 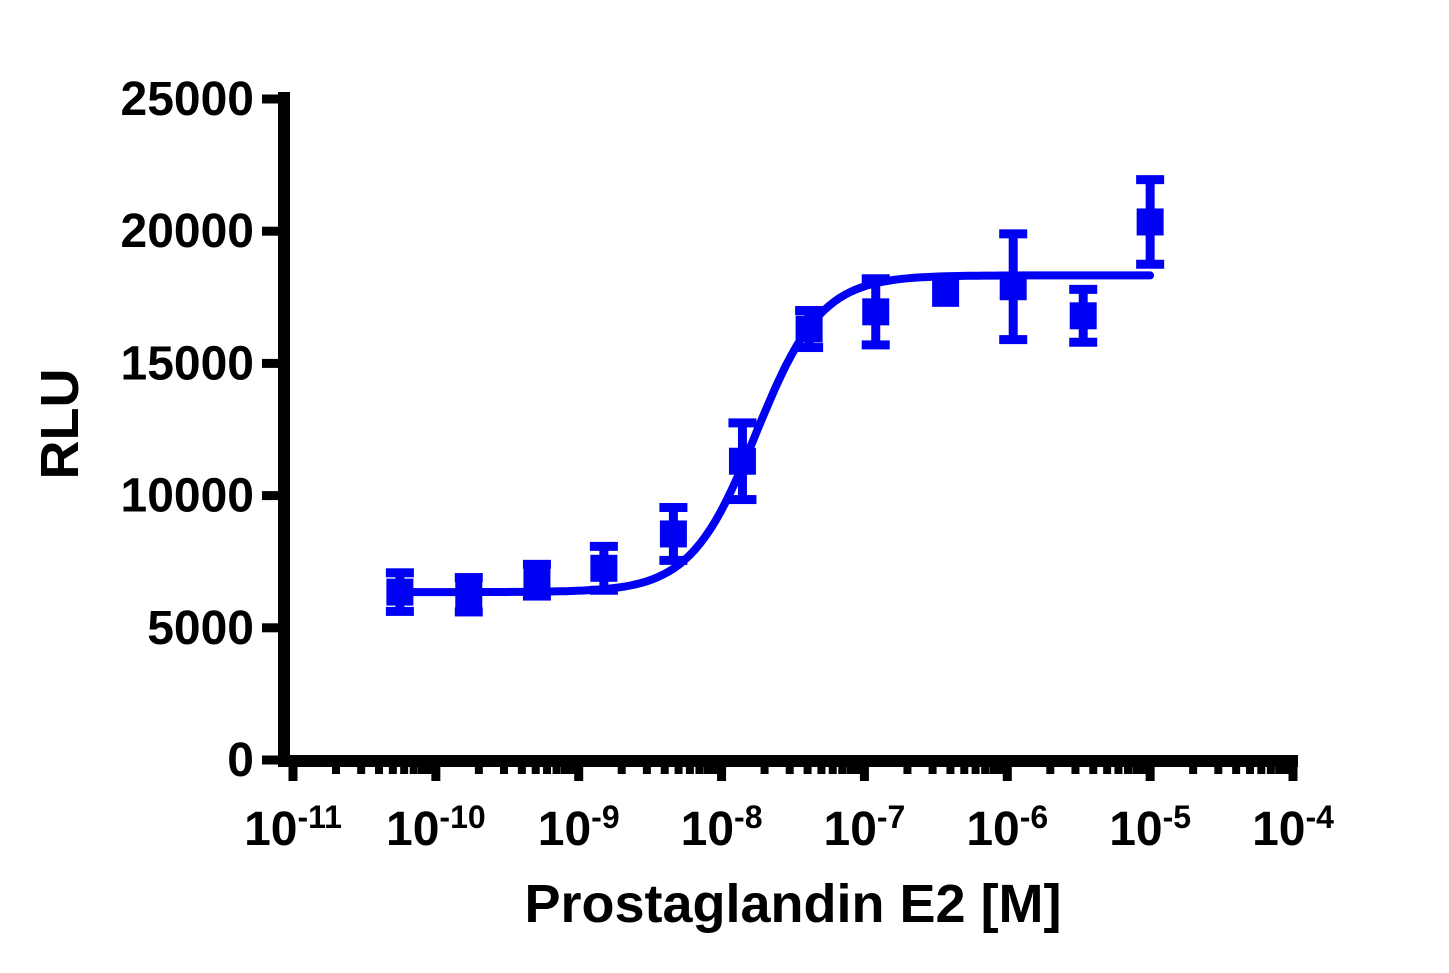 I want to click on x-tick-label: 10⁻⁵, so click(x=1150, y=827).